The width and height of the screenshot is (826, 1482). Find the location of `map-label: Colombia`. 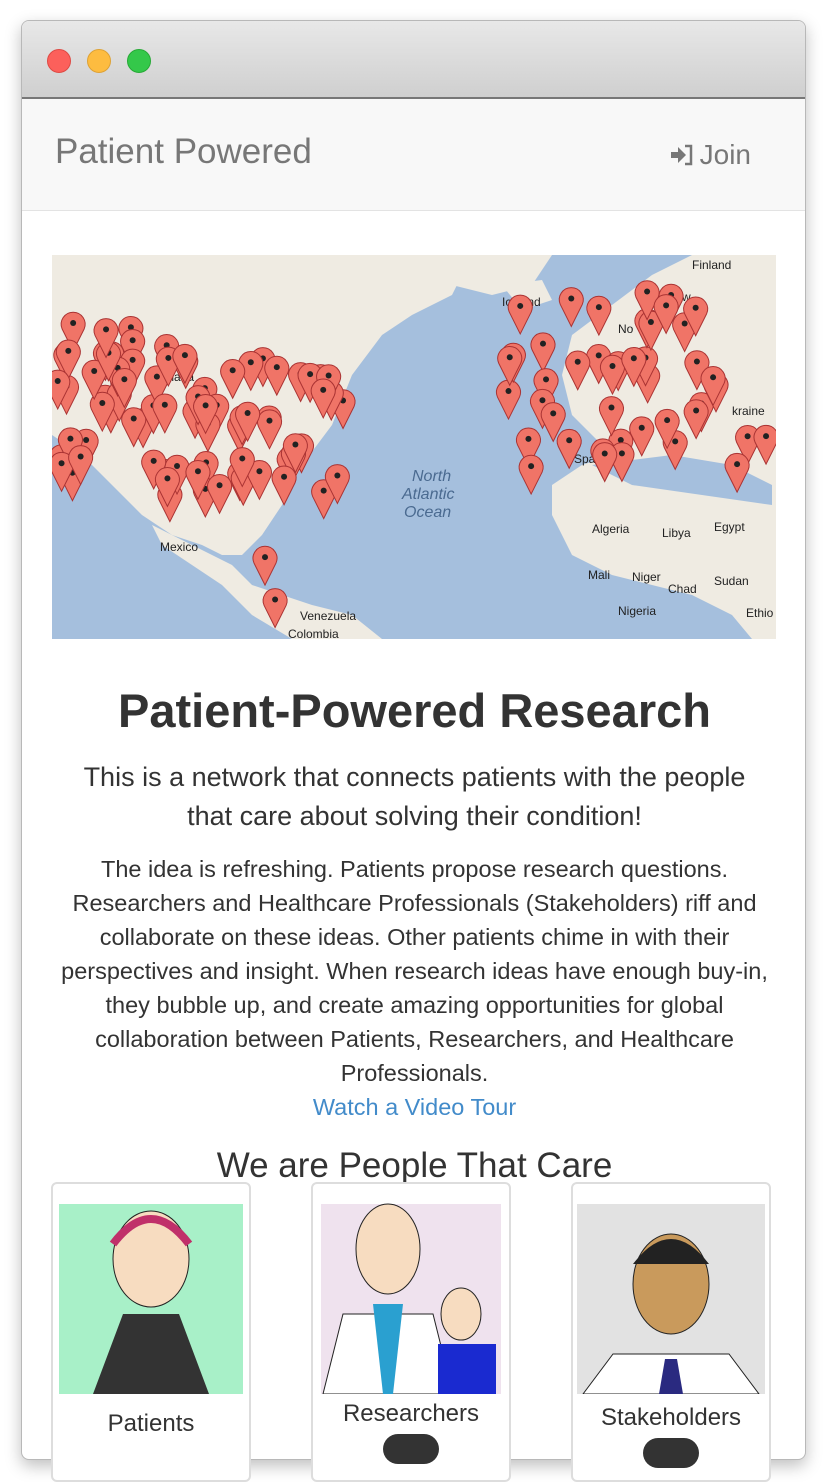

map-label: Colombia is located at coordinates (313, 633).